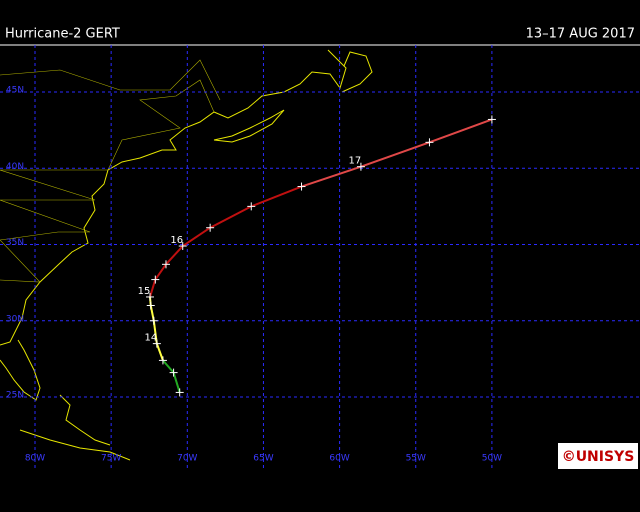 The image size is (640, 512). Describe the element at coordinates (15, 91) in the screenshot. I see `lat-label: 45N` at that location.